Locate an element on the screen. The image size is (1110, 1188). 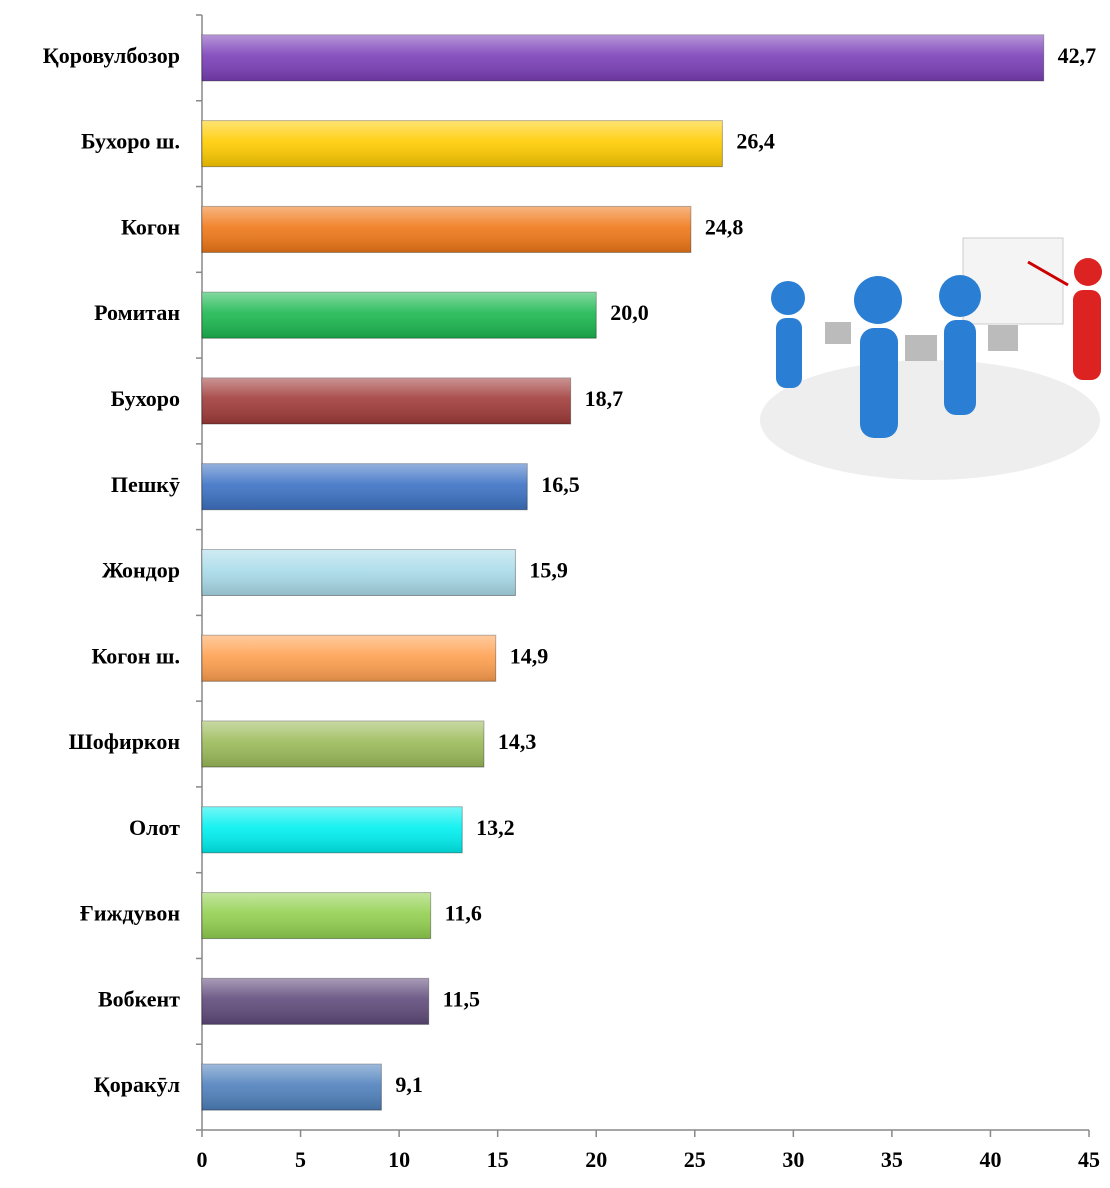
x-tick-label: 0 is located at coordinates (202, 1159).